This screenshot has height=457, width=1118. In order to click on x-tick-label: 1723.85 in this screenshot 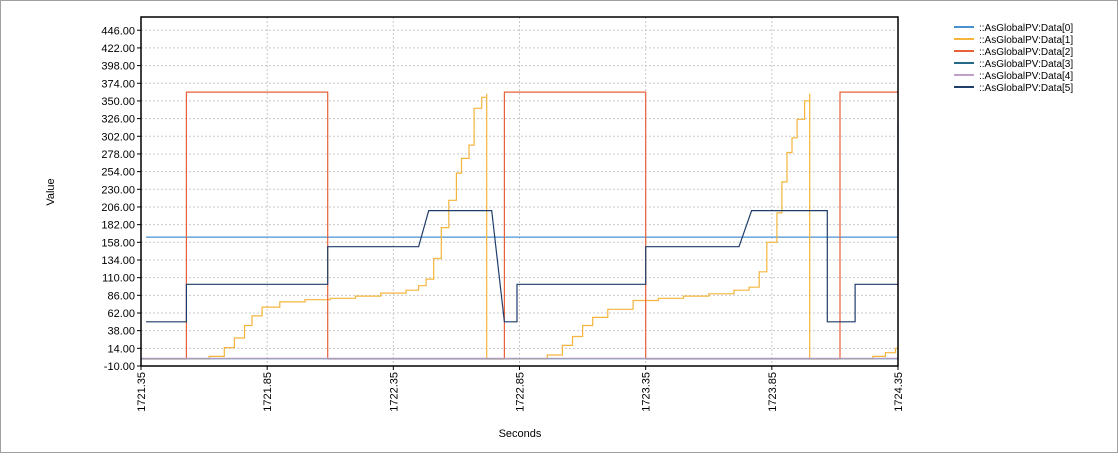, I will do `click(773, 392)`.